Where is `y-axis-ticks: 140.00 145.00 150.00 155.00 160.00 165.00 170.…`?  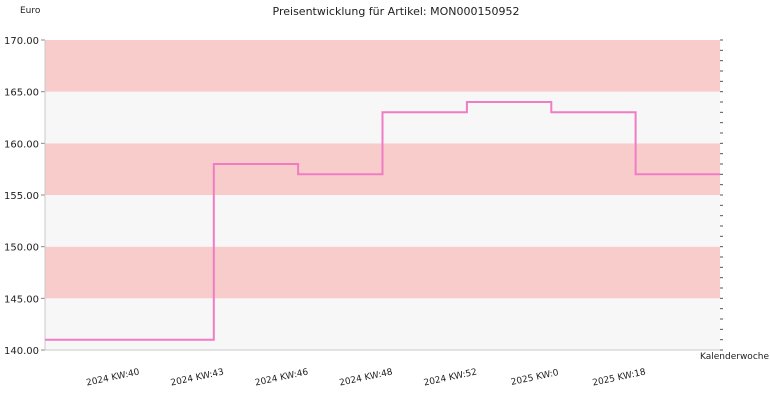
y-axis-ticks: 140.00 145.00 150.00 155.00 160.00 165.00 170.… is located at coordinates (24, 196).